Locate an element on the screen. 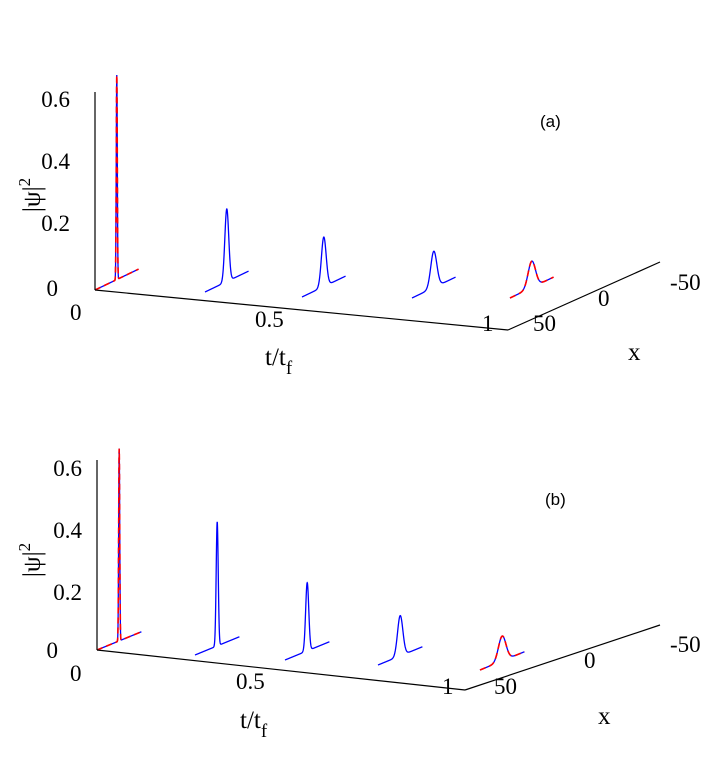 Image resolution: width=720 pixels, height=777 pixels. panel-tag-b: (b) is located at coordinates (555, 499).